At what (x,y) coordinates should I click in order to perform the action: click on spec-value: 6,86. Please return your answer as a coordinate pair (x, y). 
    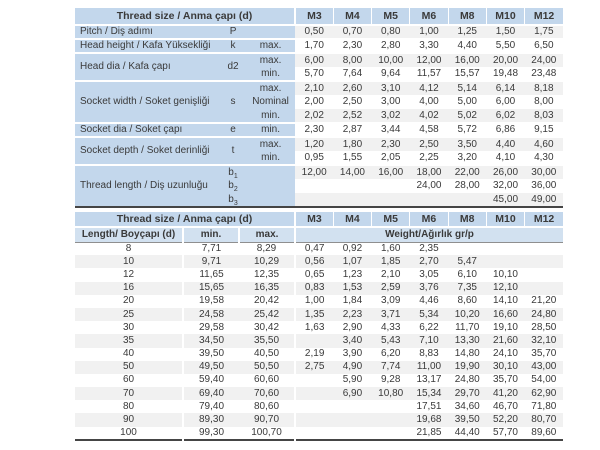
    Looking at the image, I should click on (505, 129).